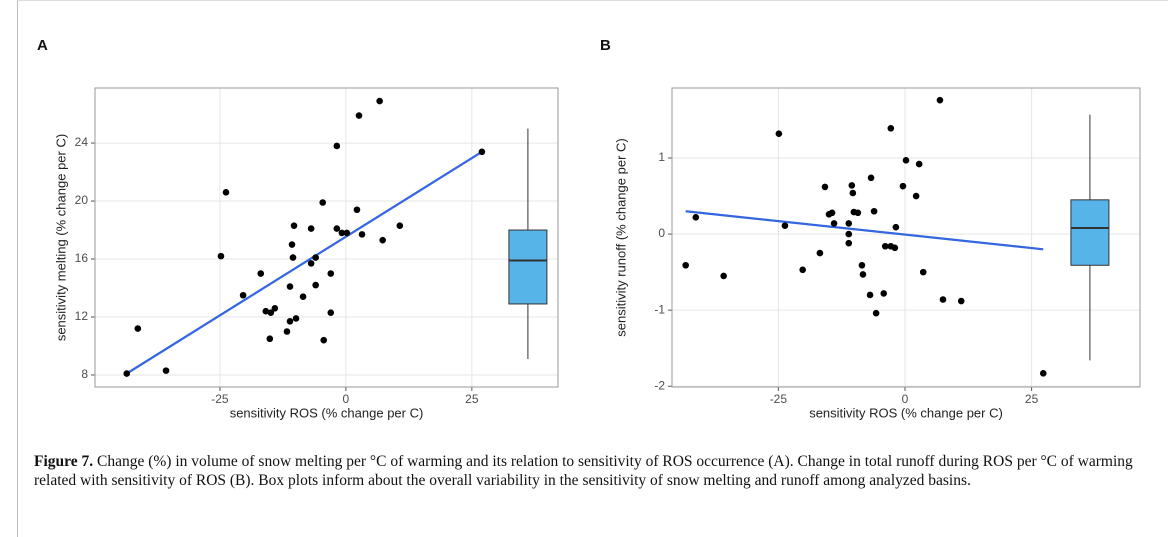  What do you see at coordinates (82, 258) in the screenshot?
I see `y-tick-label: 16` at bounding box center [82, 258].